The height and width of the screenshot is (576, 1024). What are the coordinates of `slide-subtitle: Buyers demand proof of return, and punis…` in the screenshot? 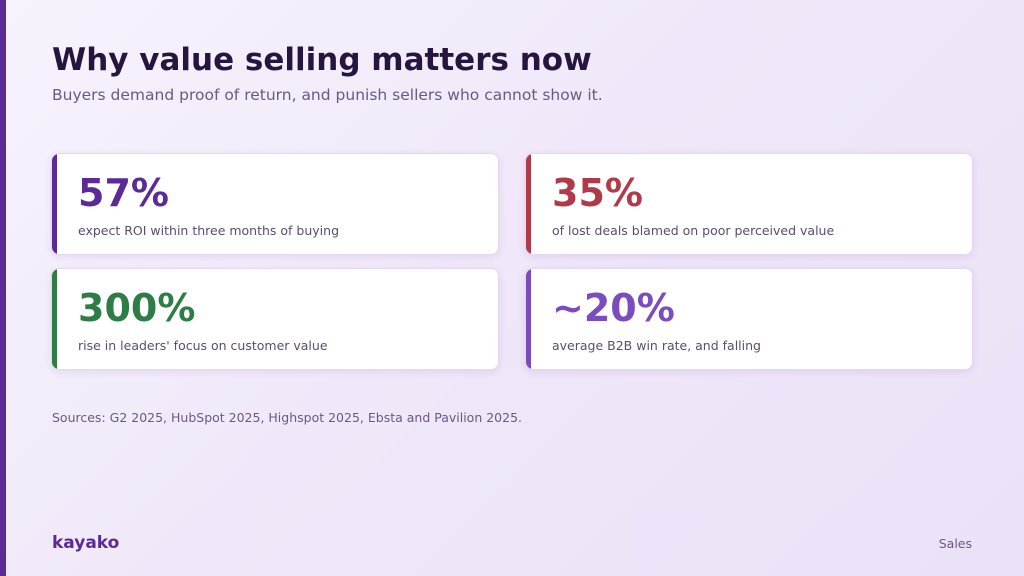 It's located at (327, 95).